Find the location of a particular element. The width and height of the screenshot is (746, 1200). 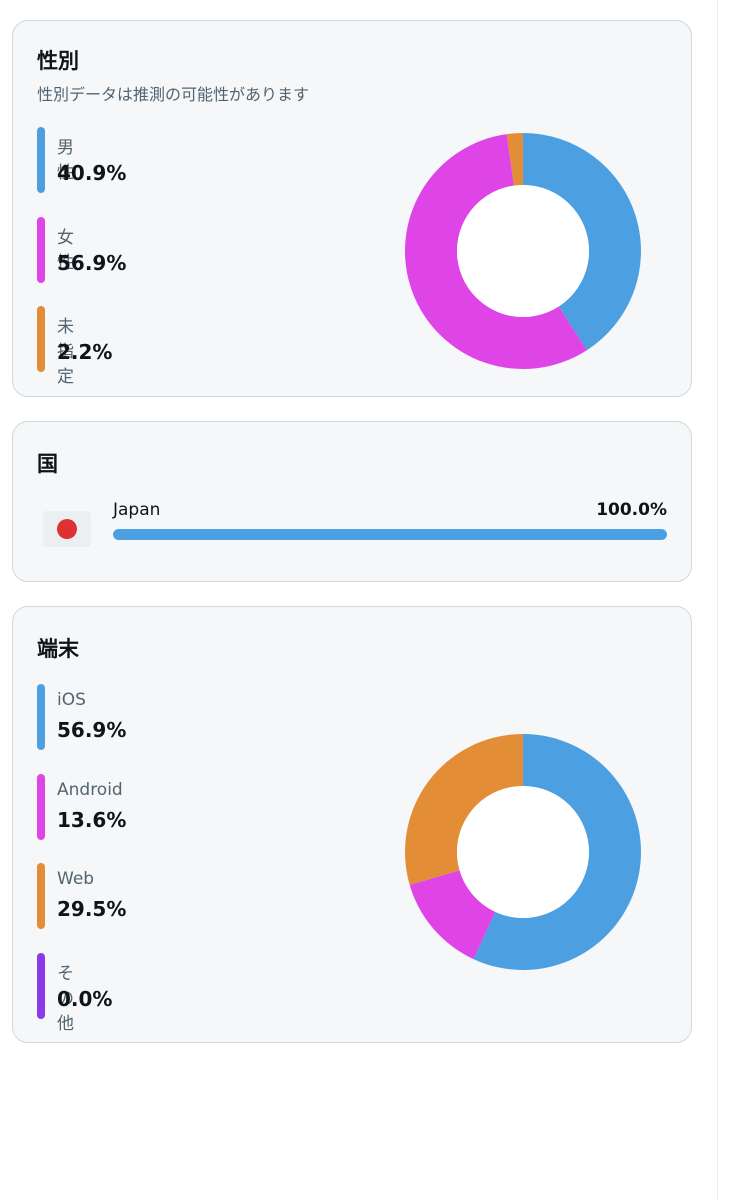

device-donut-chart is located at coordinates (523, 852).